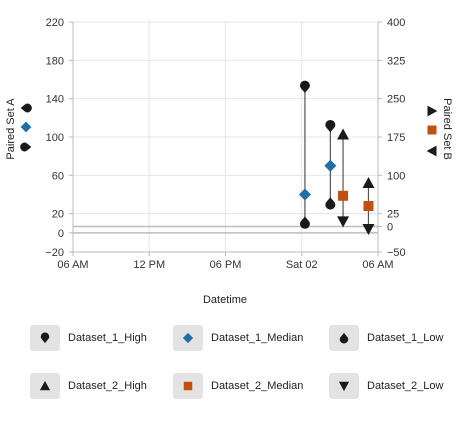 This screenshot has width=470, height=422. Describe the element at coordinates (336, 157) in the screenshot. I see `plot-area` at that location.